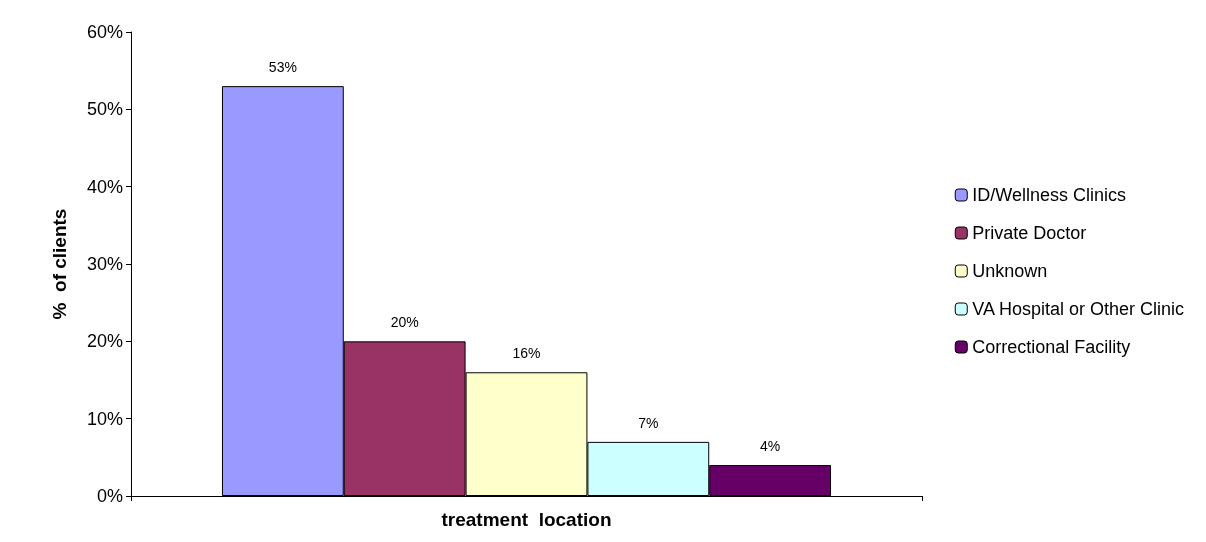 The width and height of the screenshot is (1206, 542). What do you see at coordinates (104, 418) in the screenshot?
I see `y-tick-label: 10%` at bounding box center [104, 418].